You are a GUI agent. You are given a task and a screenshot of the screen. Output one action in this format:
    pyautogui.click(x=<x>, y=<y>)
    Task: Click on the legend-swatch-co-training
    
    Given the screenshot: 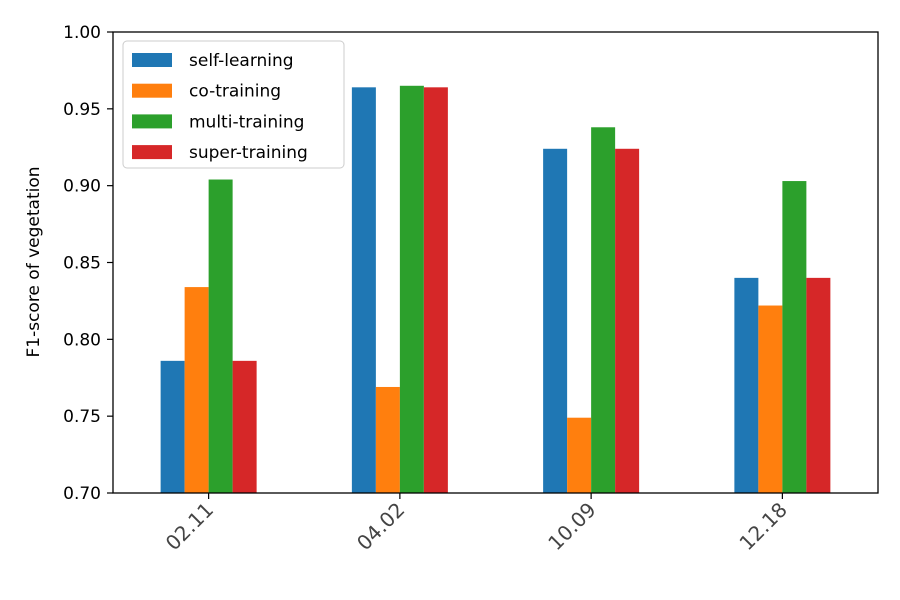 What is the action you would take?
    pyautogui.click(x=152, y=90)
    